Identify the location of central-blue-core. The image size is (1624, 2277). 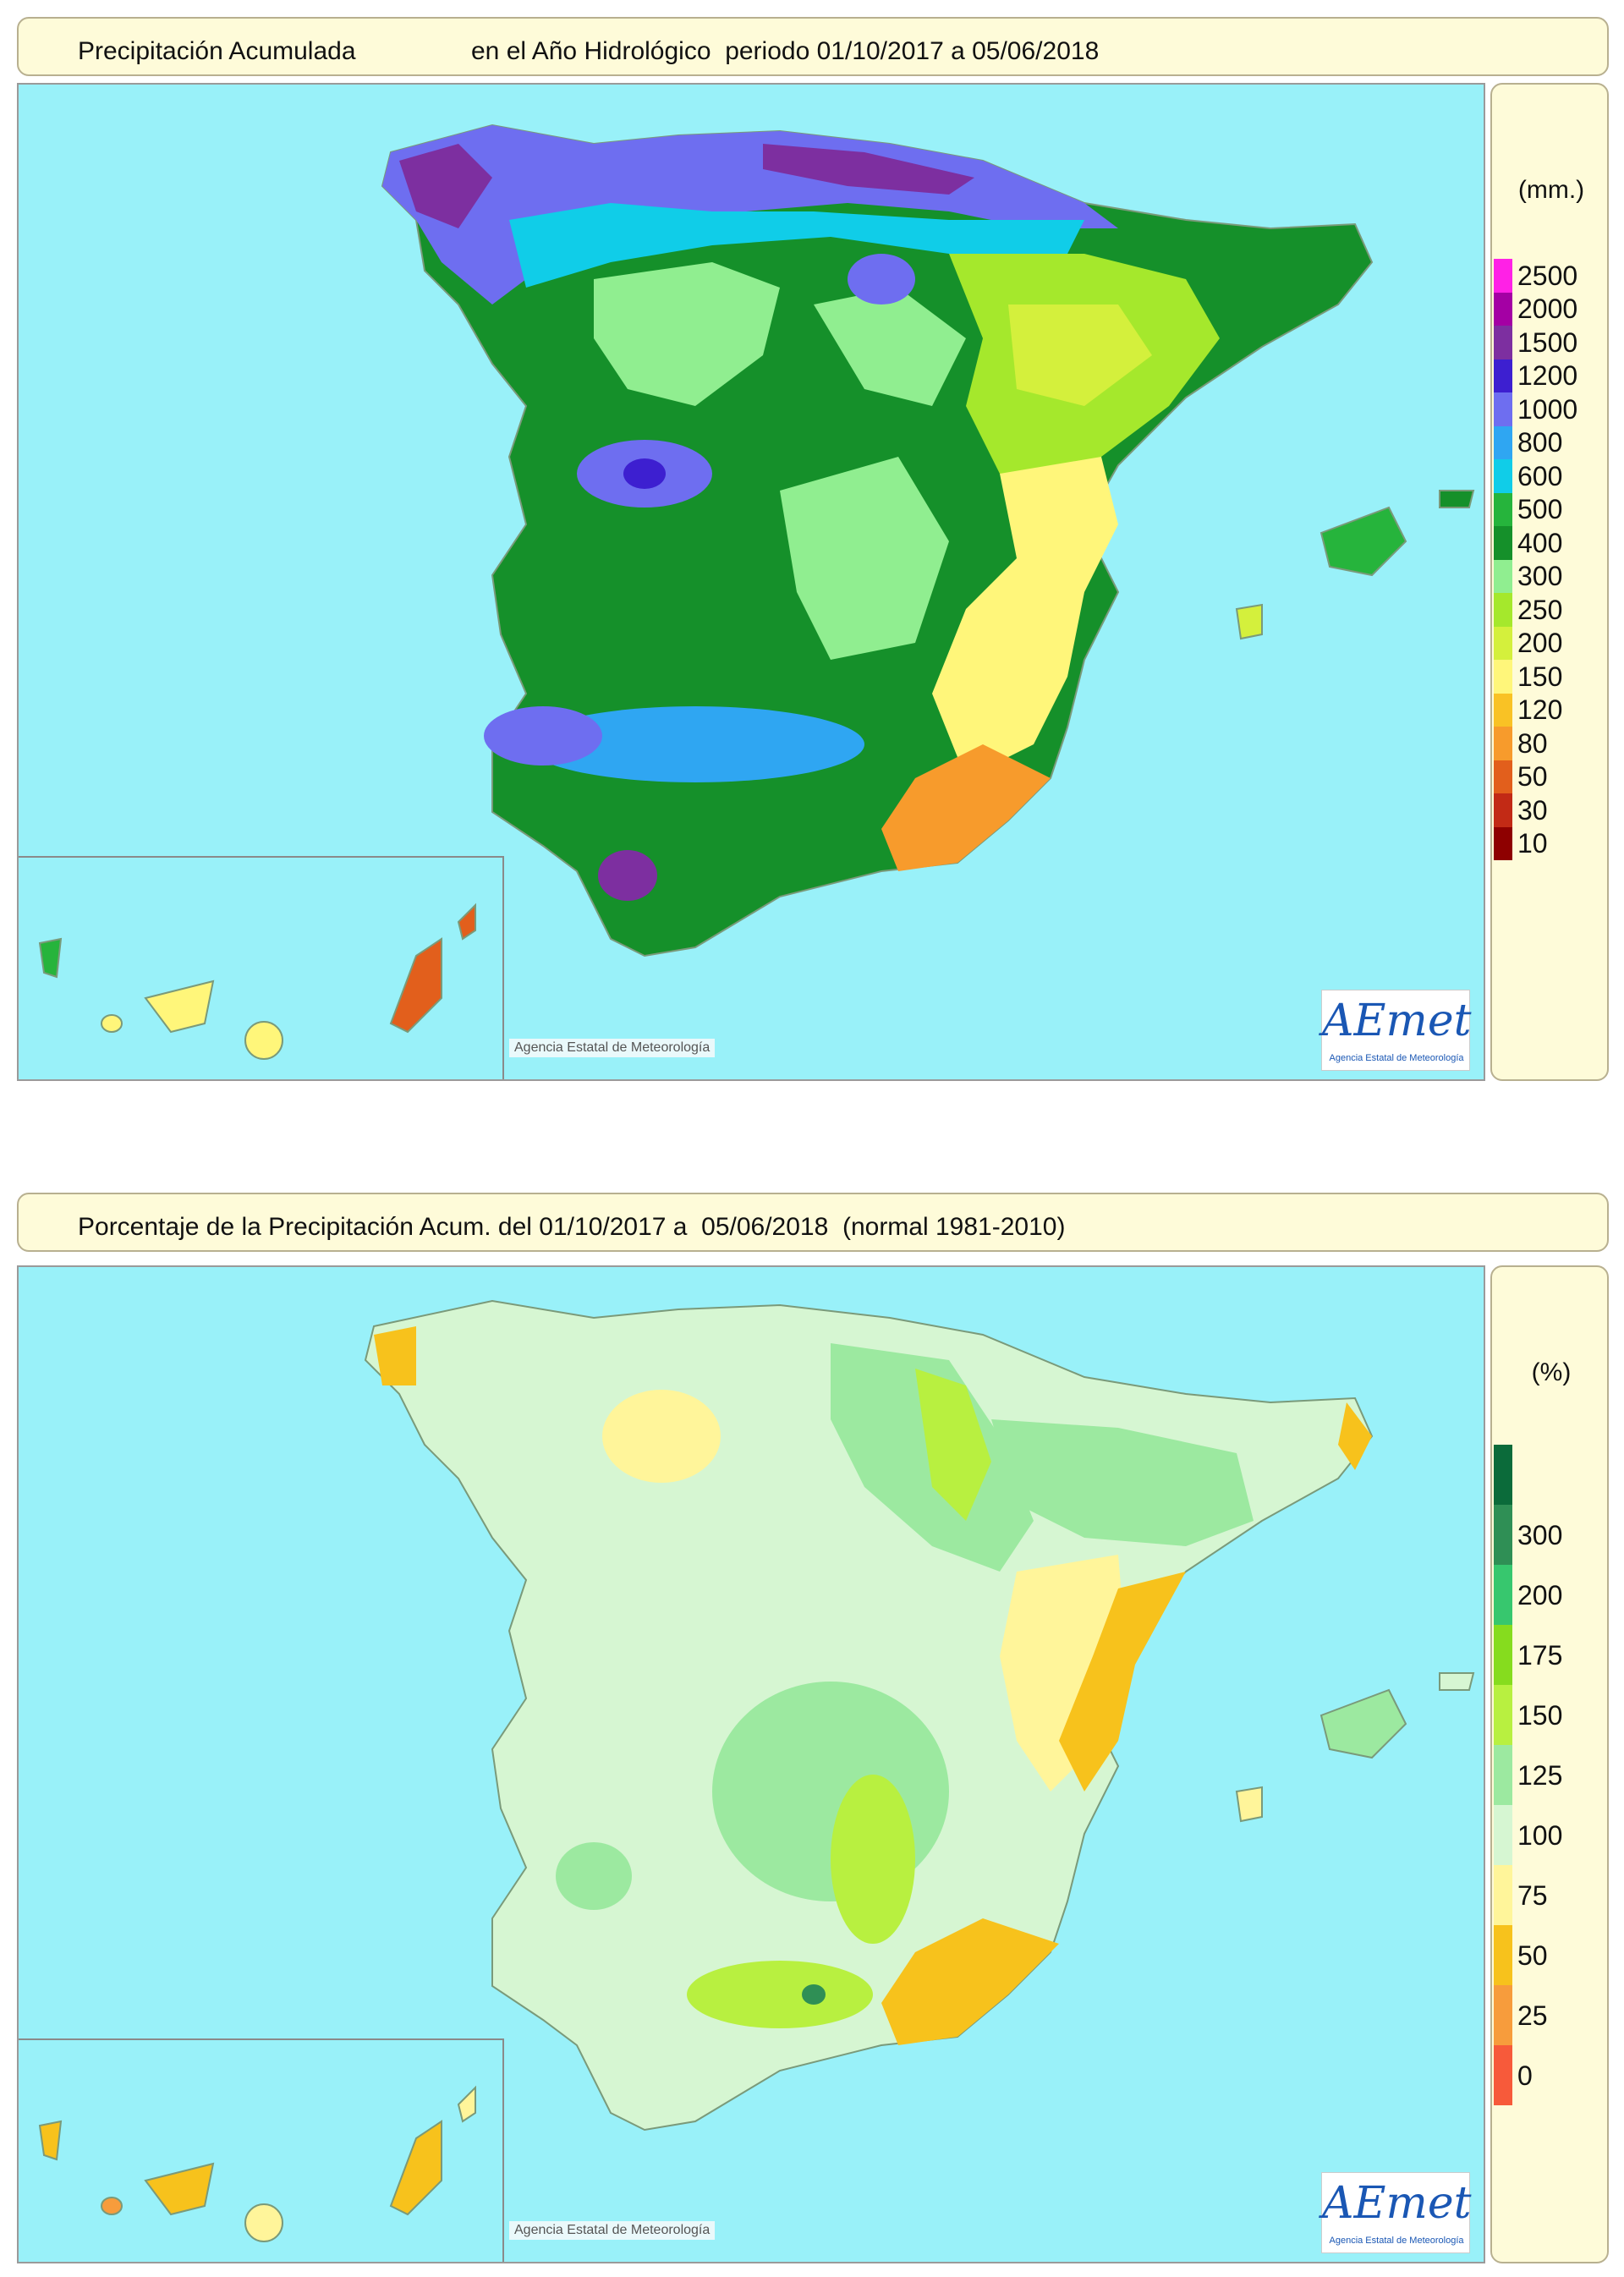
(644, 474).